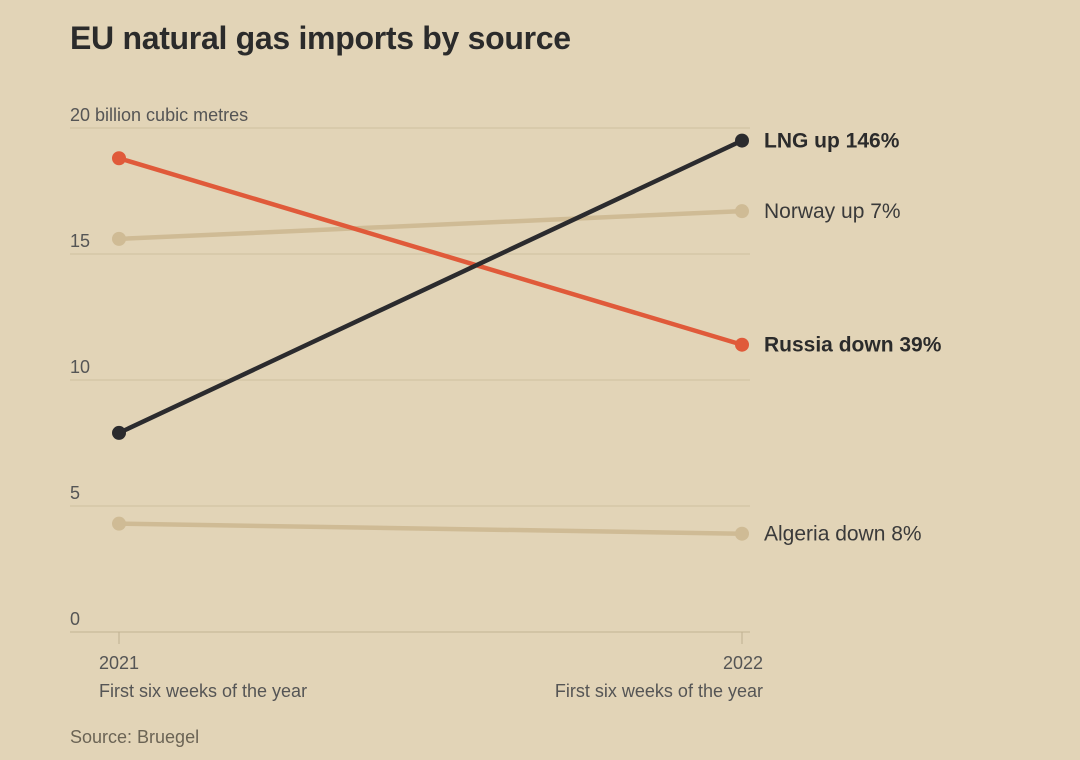  What do you see at coordinates (80, 241) in the screenshot?
I see `y-tick-label-15: 15` at bounding box center [80, 241].